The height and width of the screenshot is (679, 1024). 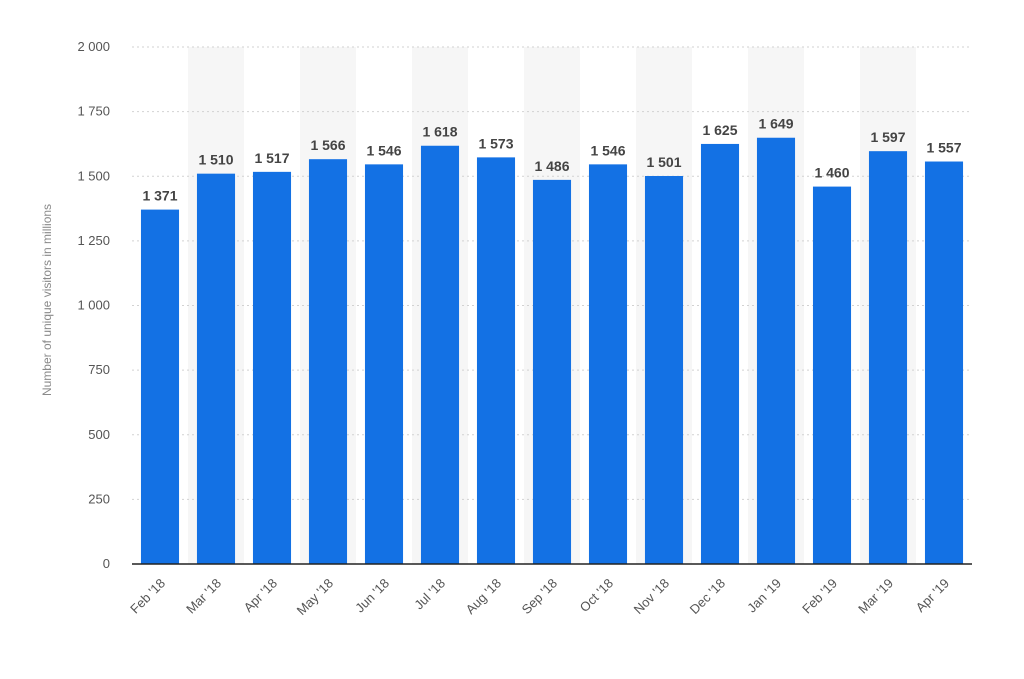 What do you see at coordinates (215, 160) in the screenshot?
I see `data-label: 1 510` at bounding box center [215, 160].